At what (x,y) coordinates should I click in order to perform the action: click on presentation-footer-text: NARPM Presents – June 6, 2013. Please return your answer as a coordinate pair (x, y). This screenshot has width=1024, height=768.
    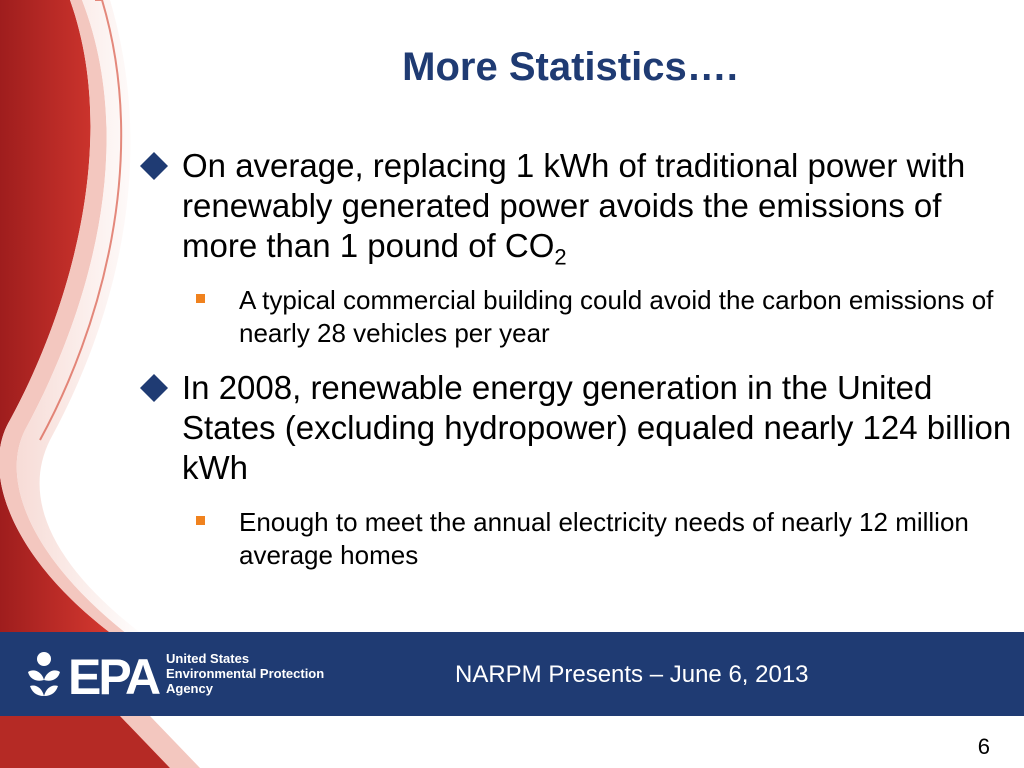
    Looking at the image, I should click on (632, 674).